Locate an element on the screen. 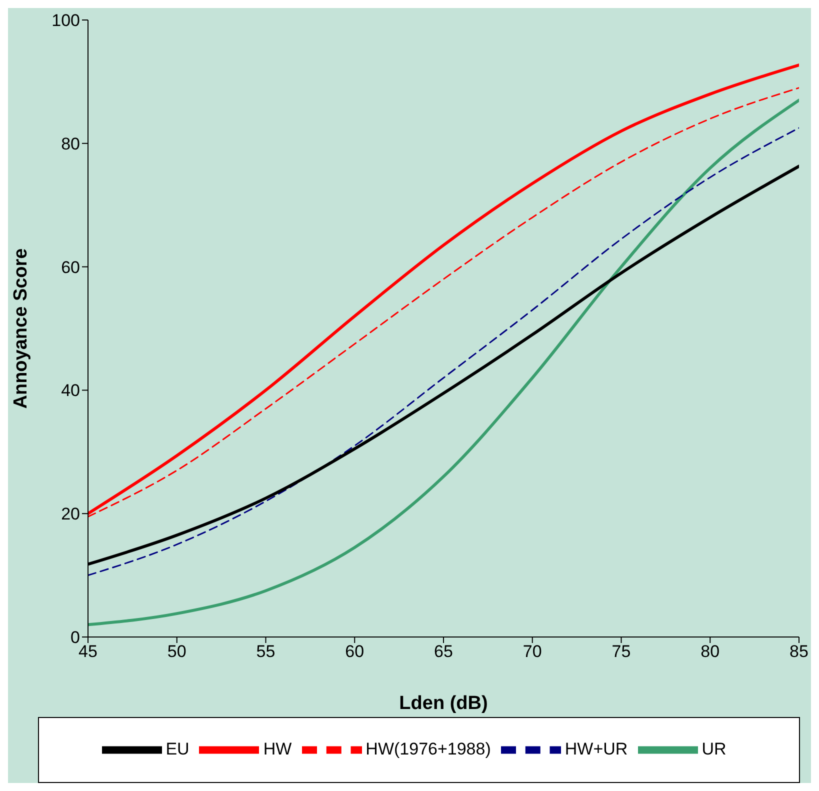 The image size is (819, 791). x-tick-label: 85 is located at coordinates (799, 652).